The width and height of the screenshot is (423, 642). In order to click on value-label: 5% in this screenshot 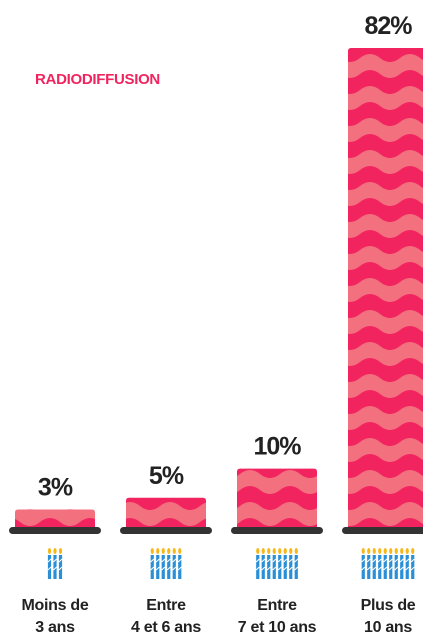, I will do `click(166, 476)`.